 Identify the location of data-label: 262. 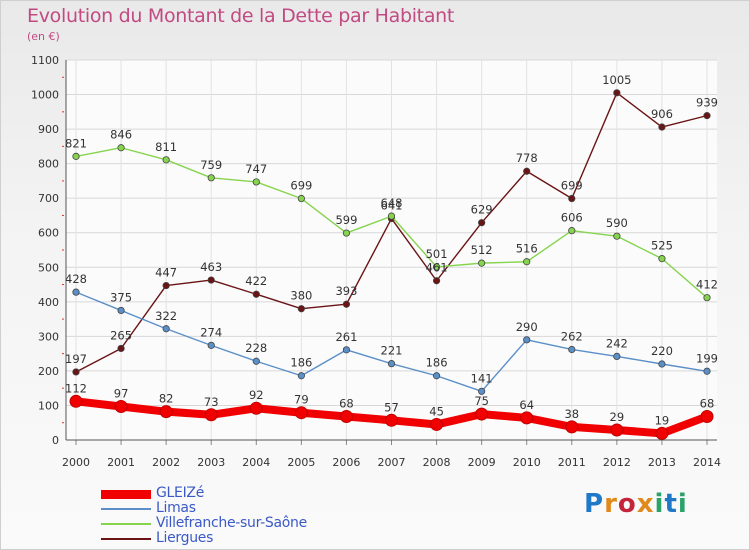
(572, 336).